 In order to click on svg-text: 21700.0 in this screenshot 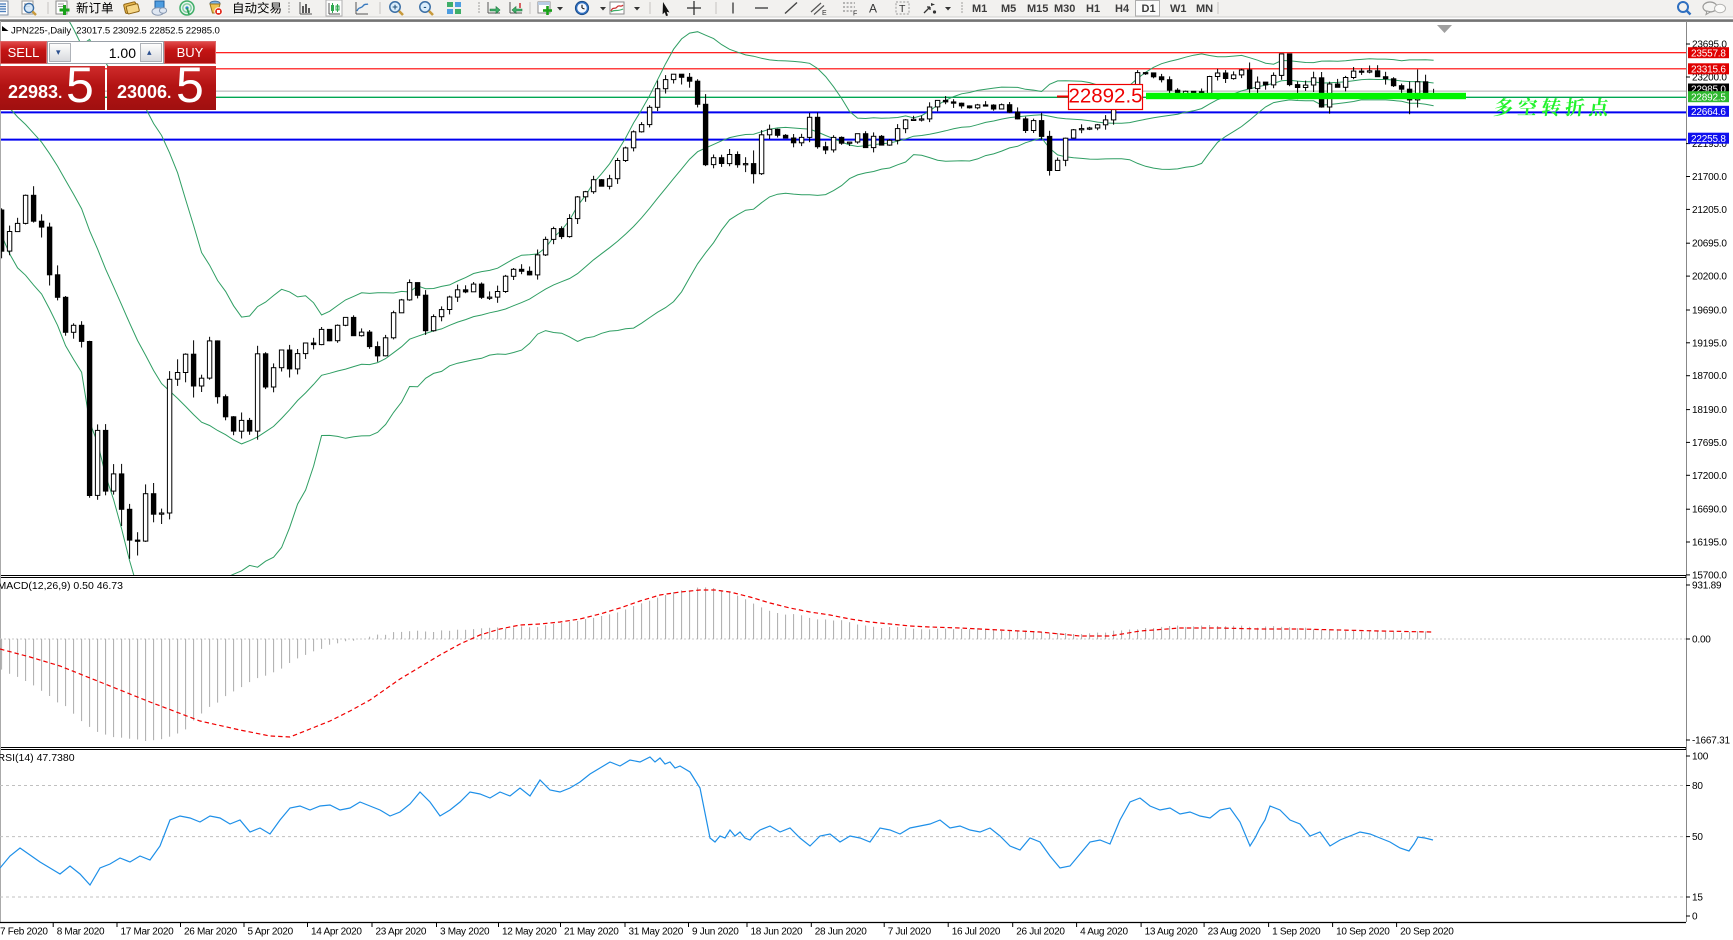, I will do `click(1709, 177)`.